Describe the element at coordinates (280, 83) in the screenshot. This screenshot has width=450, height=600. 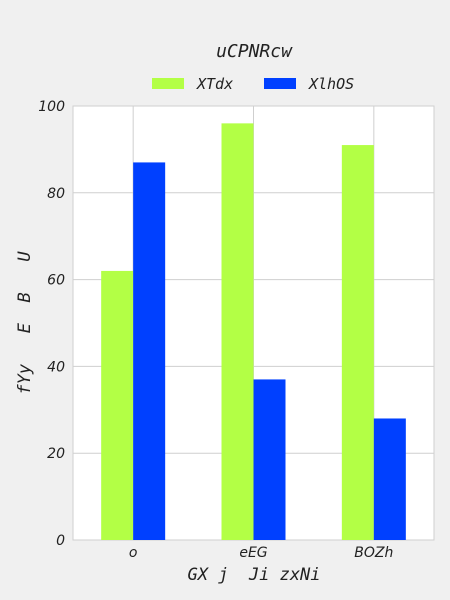
I see `legend-swatch-XlhOS` at that location.